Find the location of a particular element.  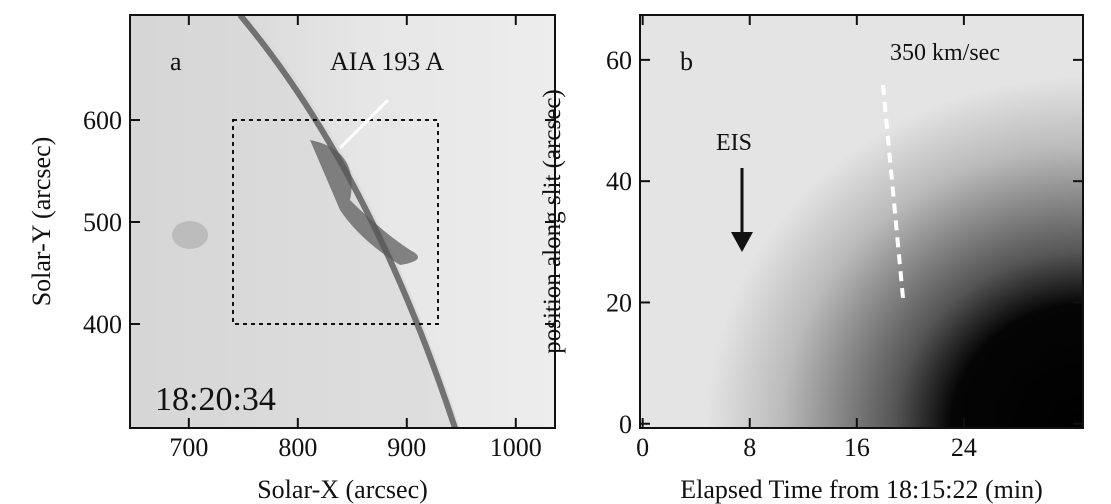

y-tick-label: 500 is located at coordinates (102, 222).